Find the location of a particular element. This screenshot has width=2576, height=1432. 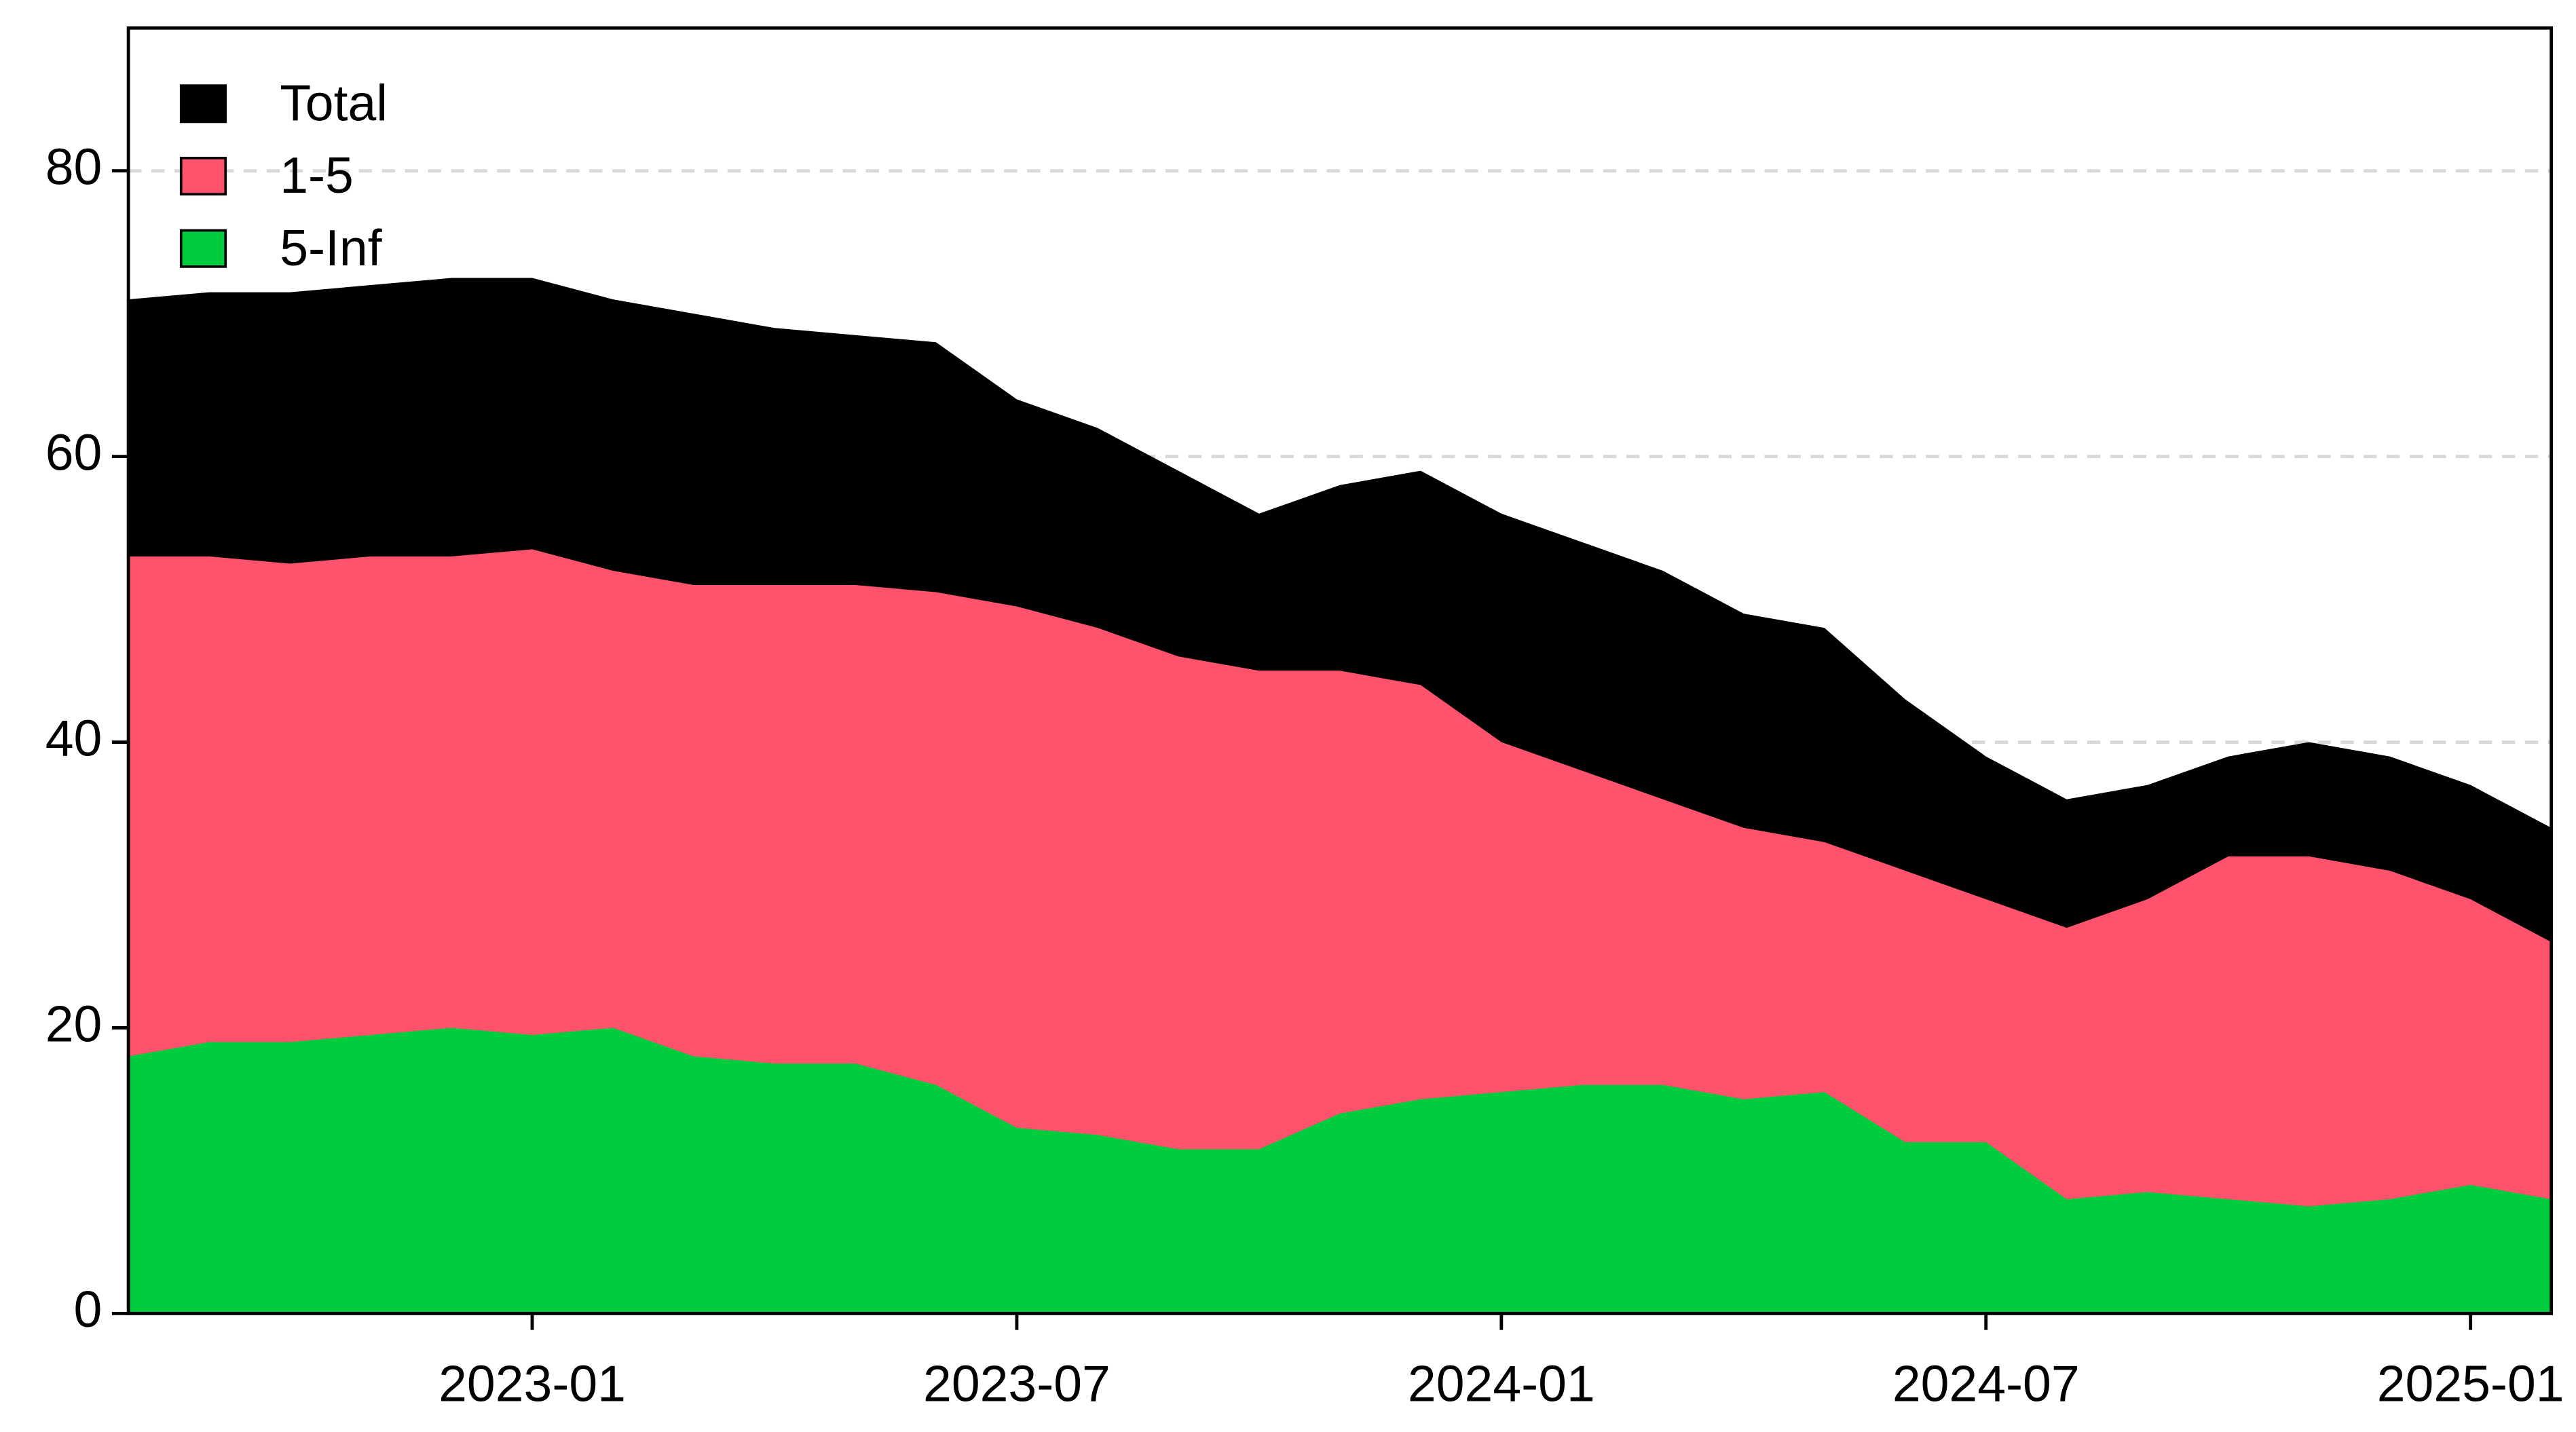

x-tick-label: 2023-01 is located at coordinates (532, 1383).